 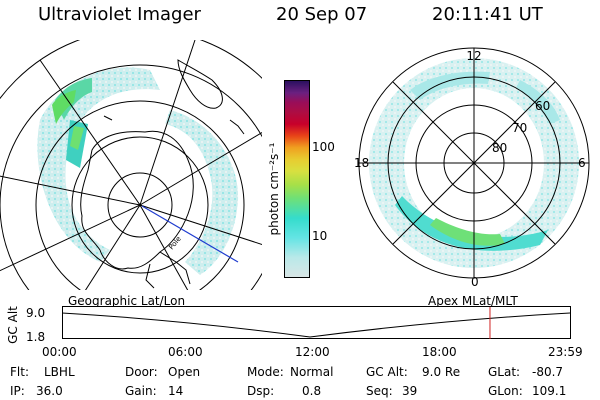 I want to click on ip-label: IP:, so click(x=17, y=391).